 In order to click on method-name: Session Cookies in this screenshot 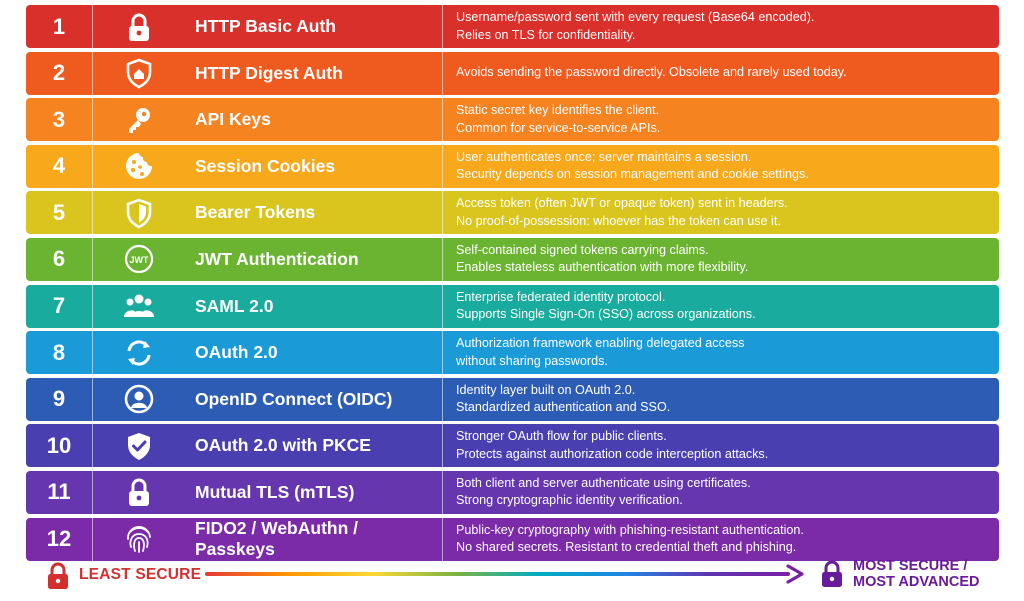, I will do `click(314, 166)`.